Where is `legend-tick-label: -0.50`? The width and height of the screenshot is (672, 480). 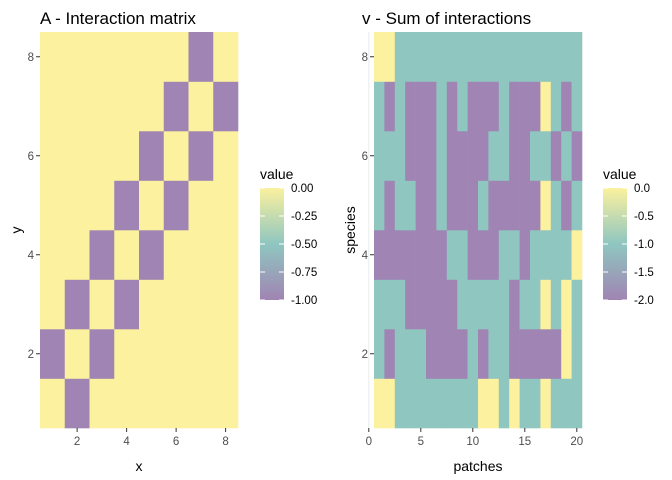 legend-tick-label: -0.50 is located at coordinates (304, 245).